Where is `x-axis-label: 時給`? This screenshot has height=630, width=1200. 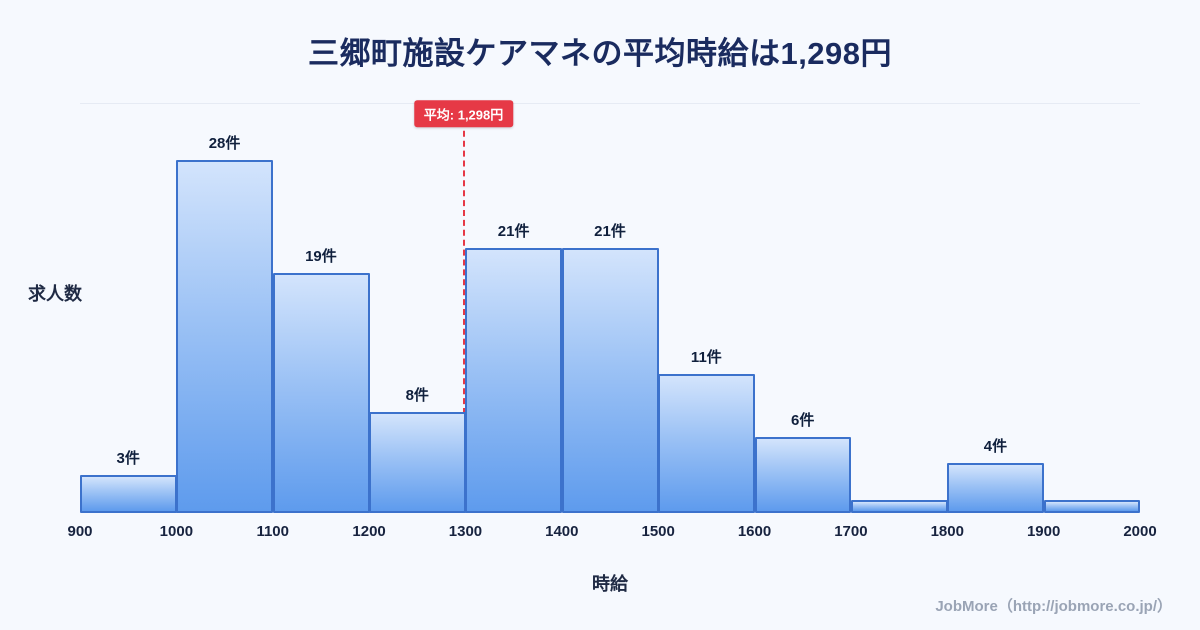 x-axis-label: 時給 is located at coordinates (610, 584).